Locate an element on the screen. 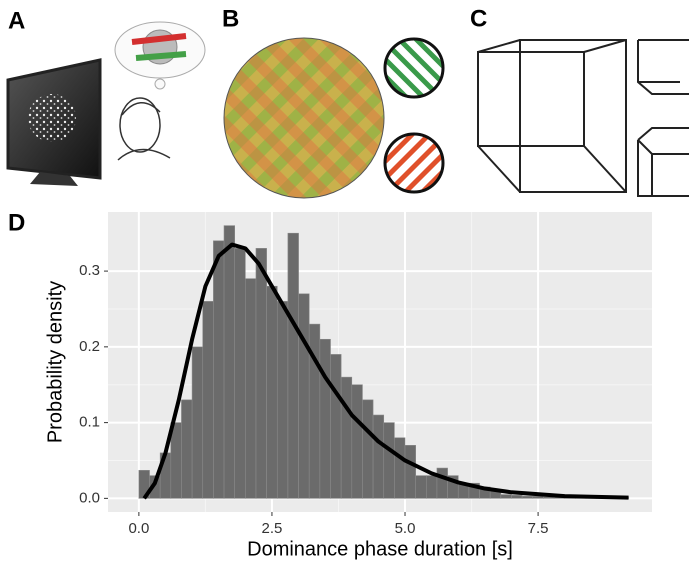 The width and height of the screenshot is (689, 566). x-tick-label: 2.5 is located at coordinates (272, 528).